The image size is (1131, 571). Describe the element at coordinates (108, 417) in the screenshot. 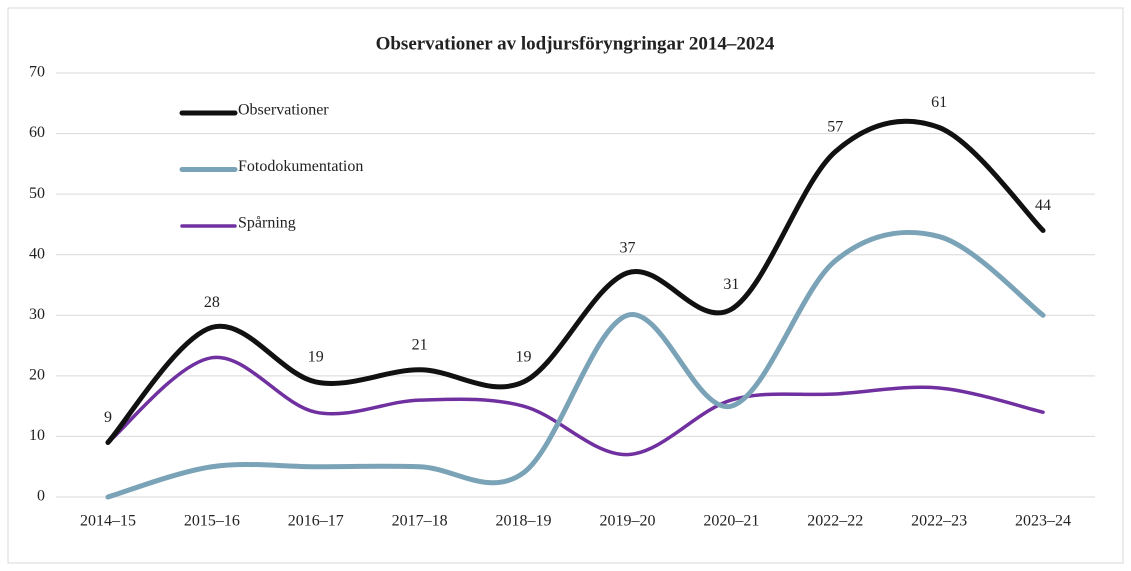

I see `data-label: 9` at that location.